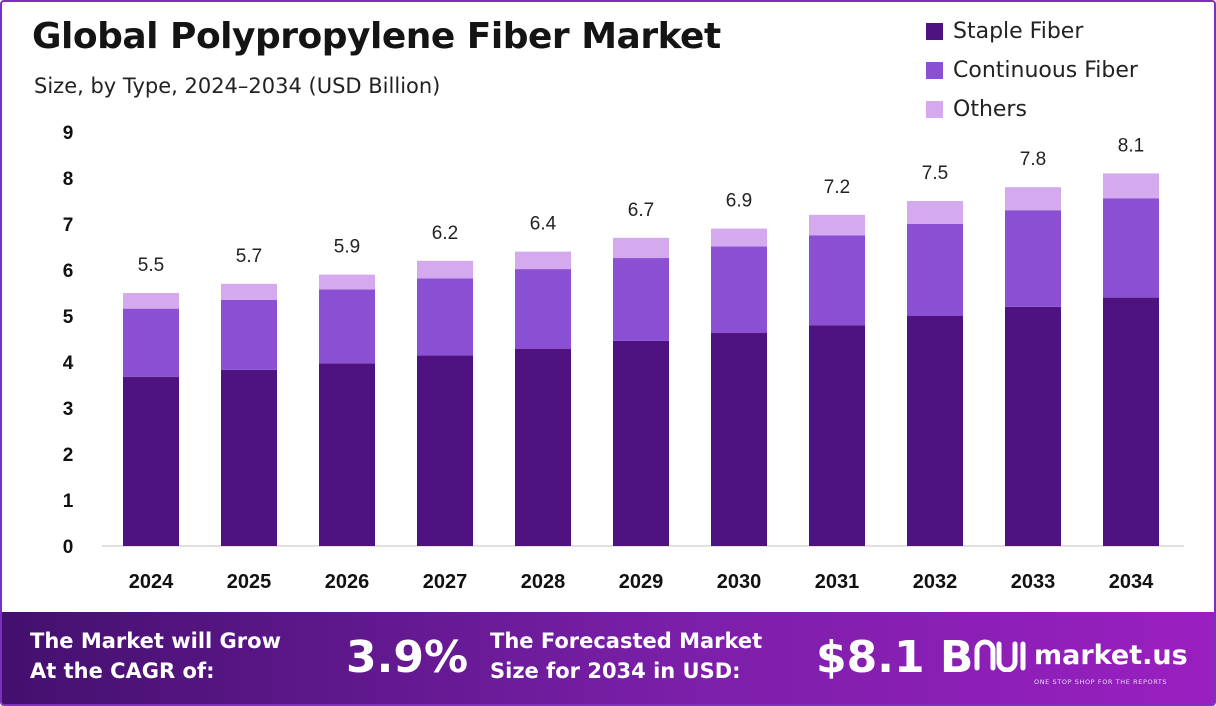 The width and height of the screenshot is (1216, 706). What do you see at coordinates (934, 70) in the screenshot?
I see `legend-swatch-continuous` at bounding box center [934, 70].